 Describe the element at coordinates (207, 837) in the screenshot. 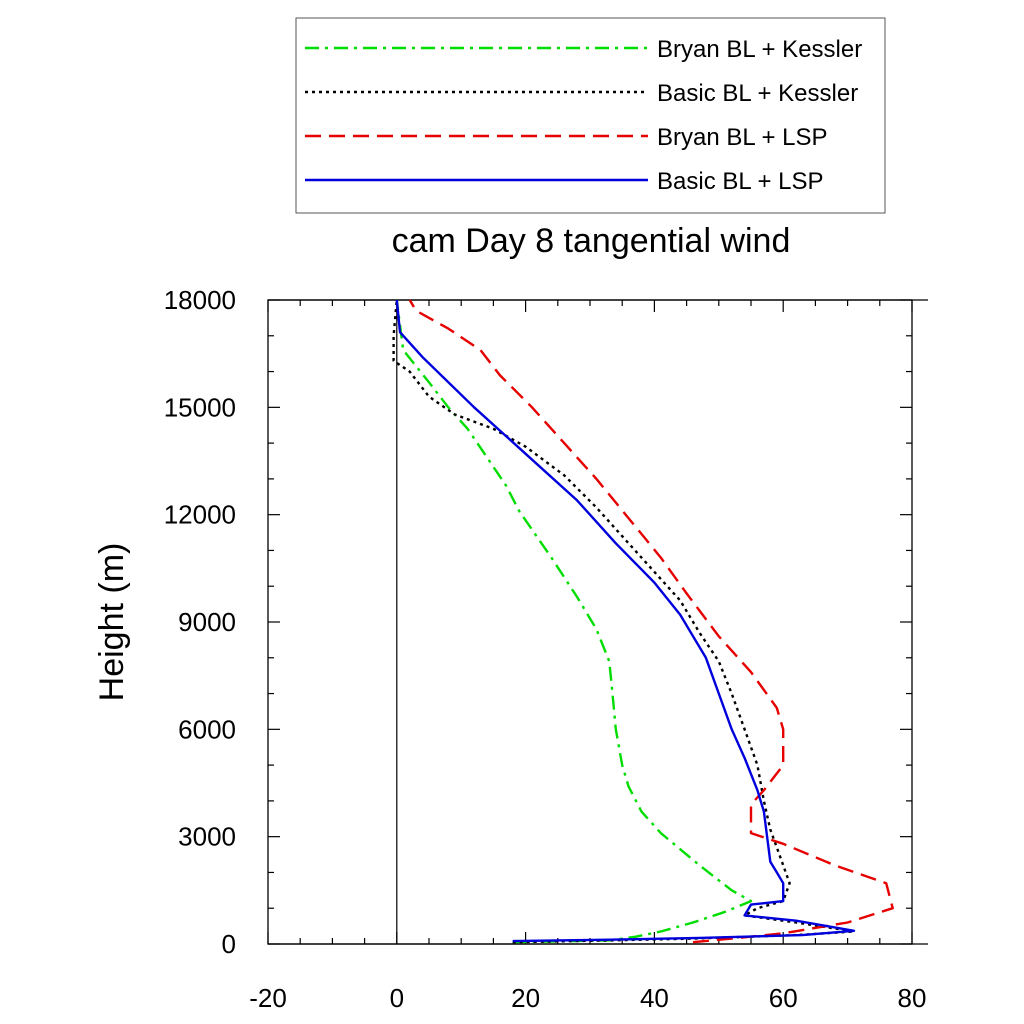

I see `y-tick-label: 3000` at that location.